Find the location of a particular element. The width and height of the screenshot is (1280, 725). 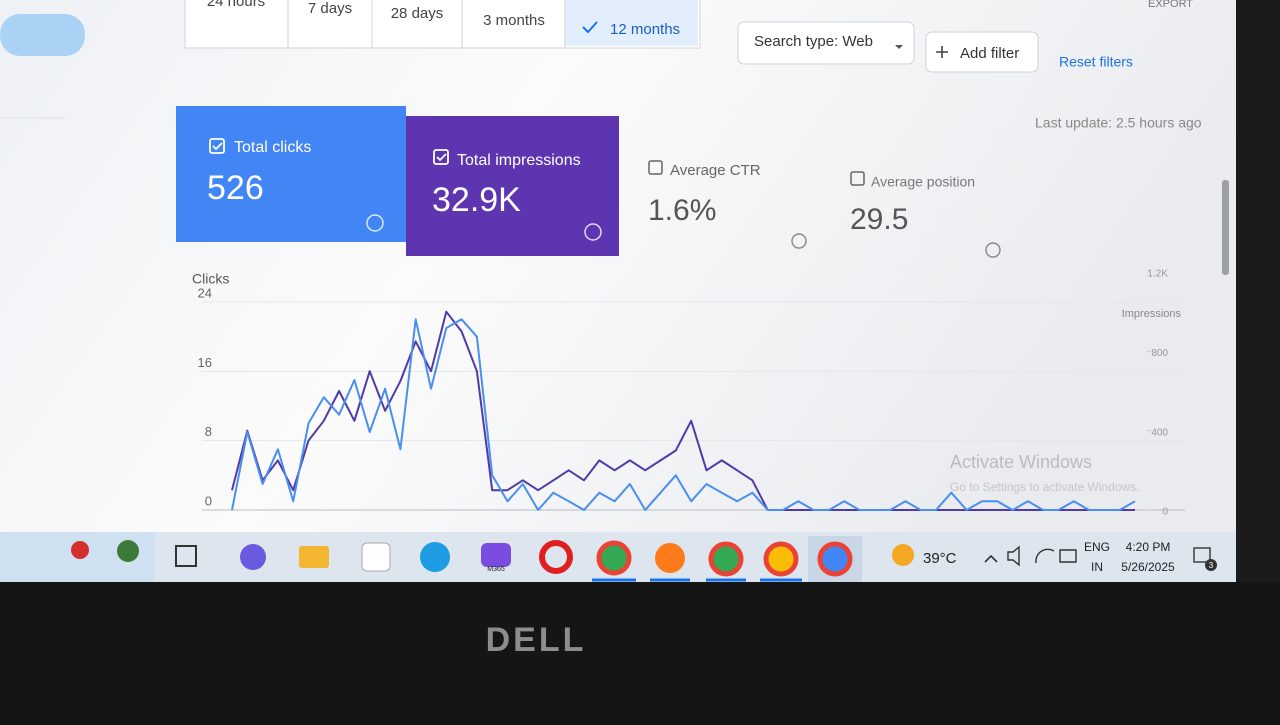

add-filter-button is located at coordinates (982, 52).